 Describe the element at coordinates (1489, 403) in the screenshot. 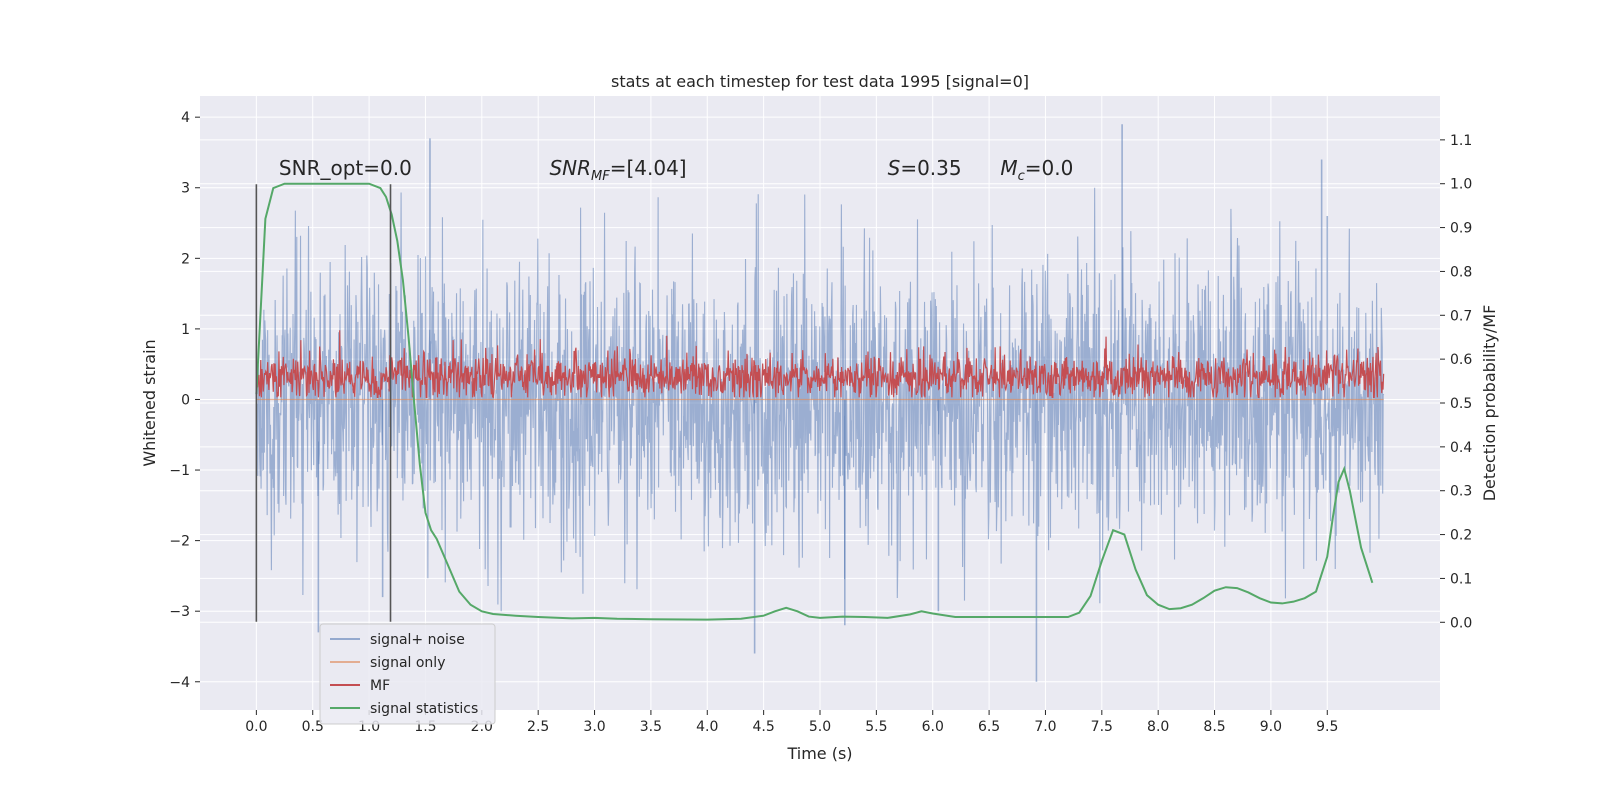

I see `y2-axis-label: Detection probability/MF` at that location.